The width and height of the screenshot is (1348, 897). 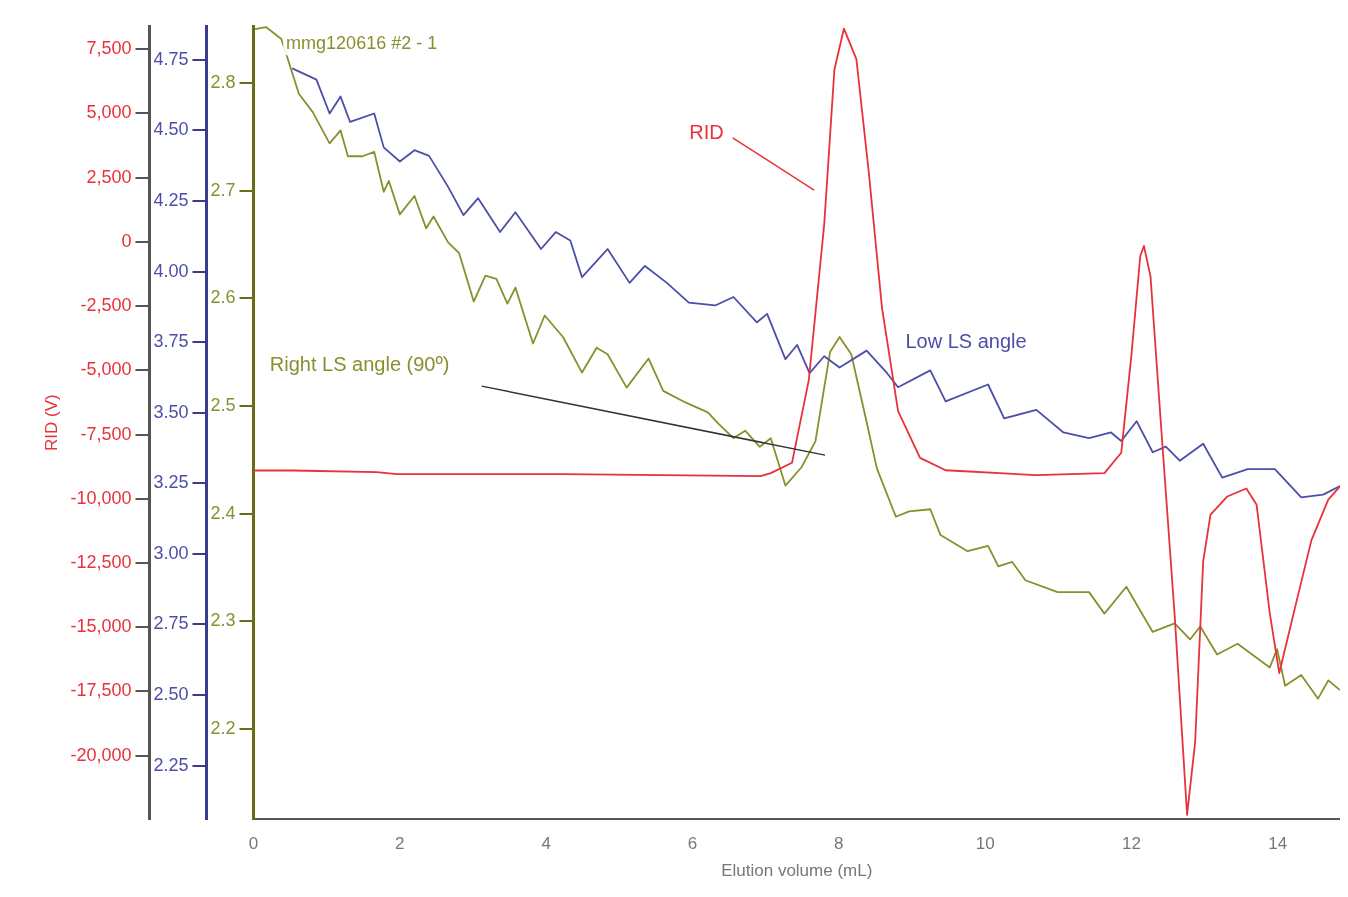 I want to click on y-tick-label: 5,000, so click(x=109, y=112).